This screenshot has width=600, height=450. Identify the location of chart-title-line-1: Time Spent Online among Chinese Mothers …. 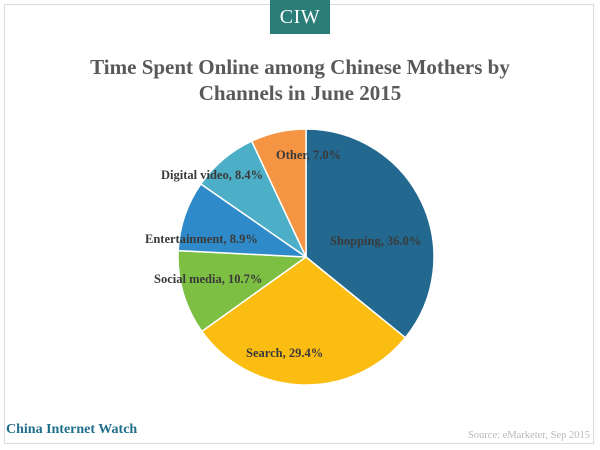
(300, 67).